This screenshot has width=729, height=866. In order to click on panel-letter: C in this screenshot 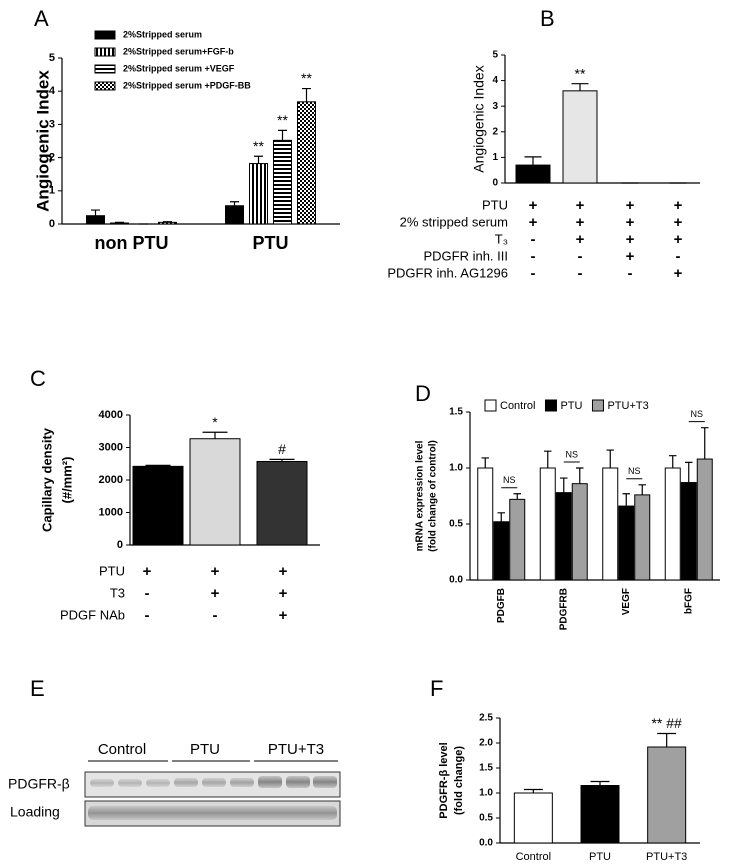, I will do `click(38, 378)`.